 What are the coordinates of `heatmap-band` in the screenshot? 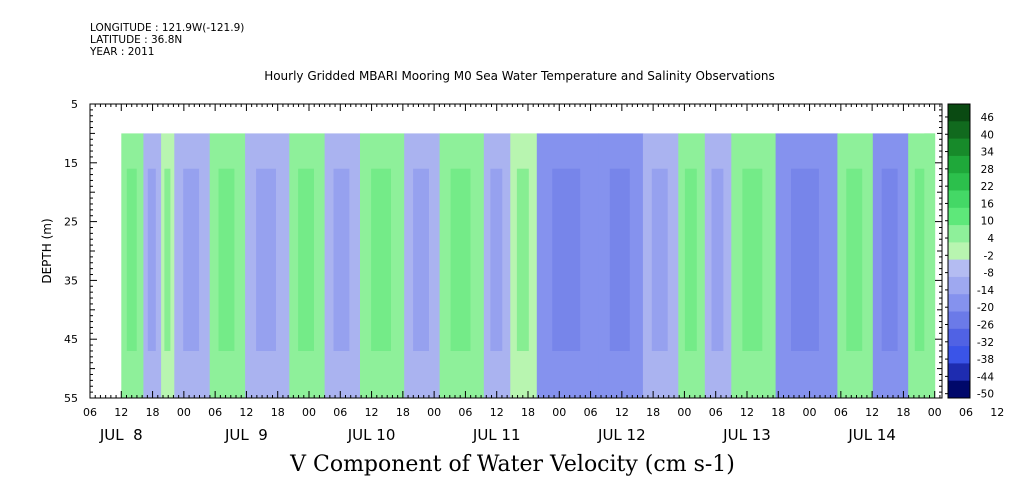 It's located at (929, 265).